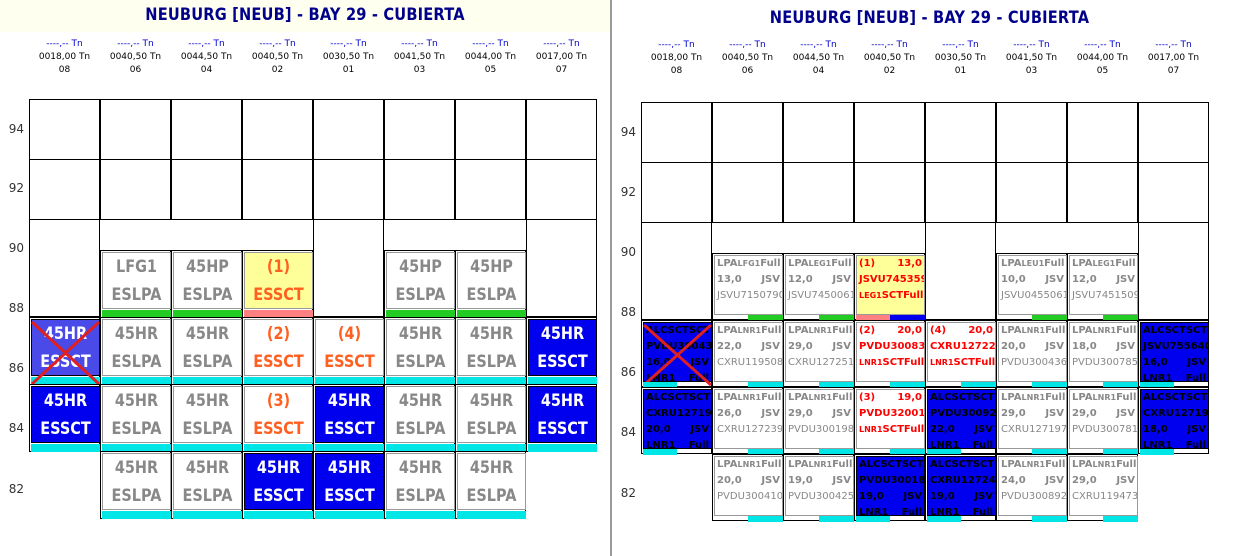  I want to click on container-block: LPA LNR1 Full 18,0 JSV PVDU3007858, so click(1103, 352).